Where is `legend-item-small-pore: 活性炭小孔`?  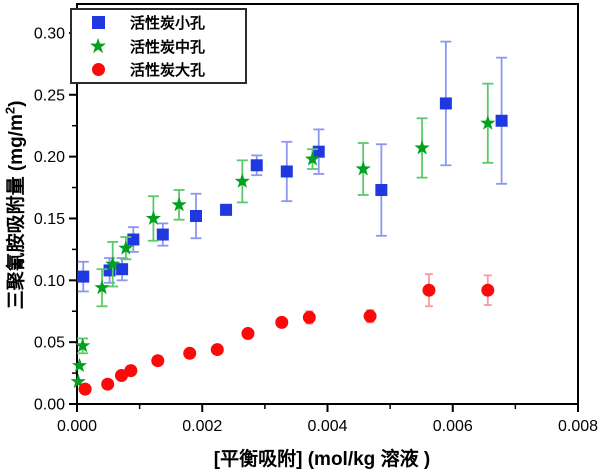 legend-item-small-pore: 活性炭小孔 is located at coordinates (165, 23).